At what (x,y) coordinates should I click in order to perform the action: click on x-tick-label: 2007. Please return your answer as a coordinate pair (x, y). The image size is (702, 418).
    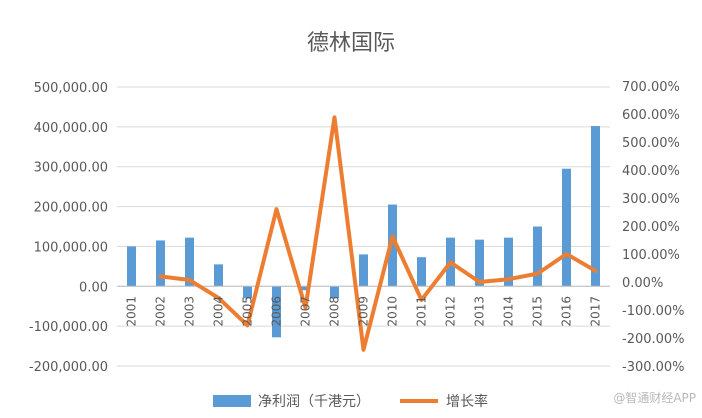
    Looking at the image, I should click on (306, 311).